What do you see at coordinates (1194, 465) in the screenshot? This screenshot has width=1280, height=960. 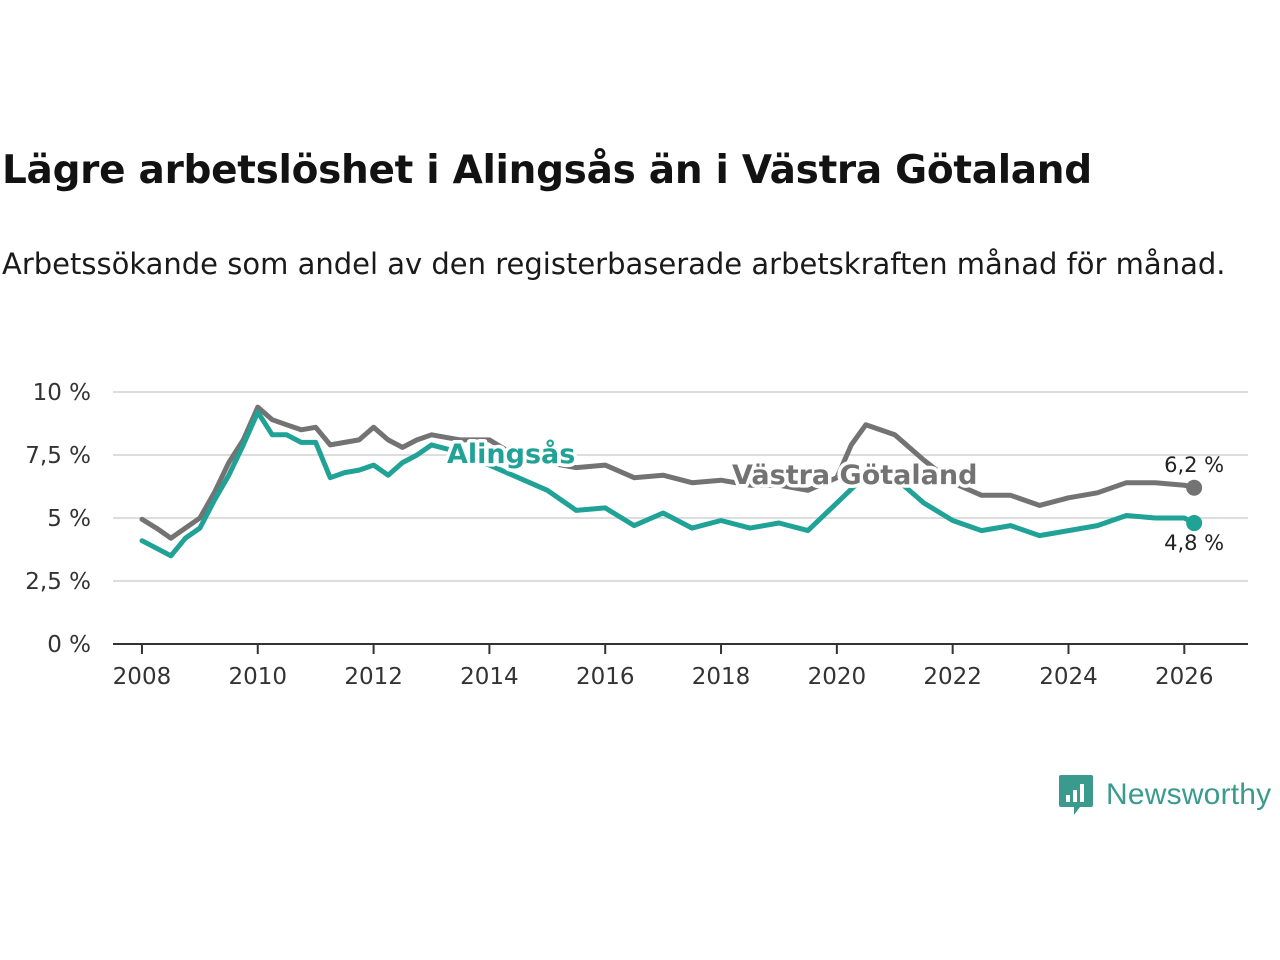 I see `end-value-label-vastra-gotaland: 6,2 %` at bounding box center [1194, 465].